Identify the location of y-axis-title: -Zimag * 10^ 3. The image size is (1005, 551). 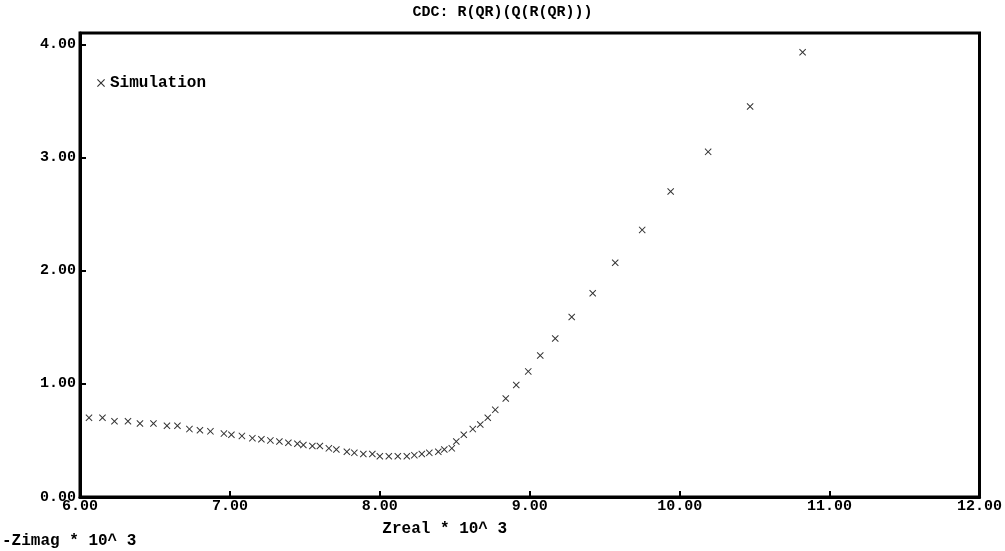
(69, 541).